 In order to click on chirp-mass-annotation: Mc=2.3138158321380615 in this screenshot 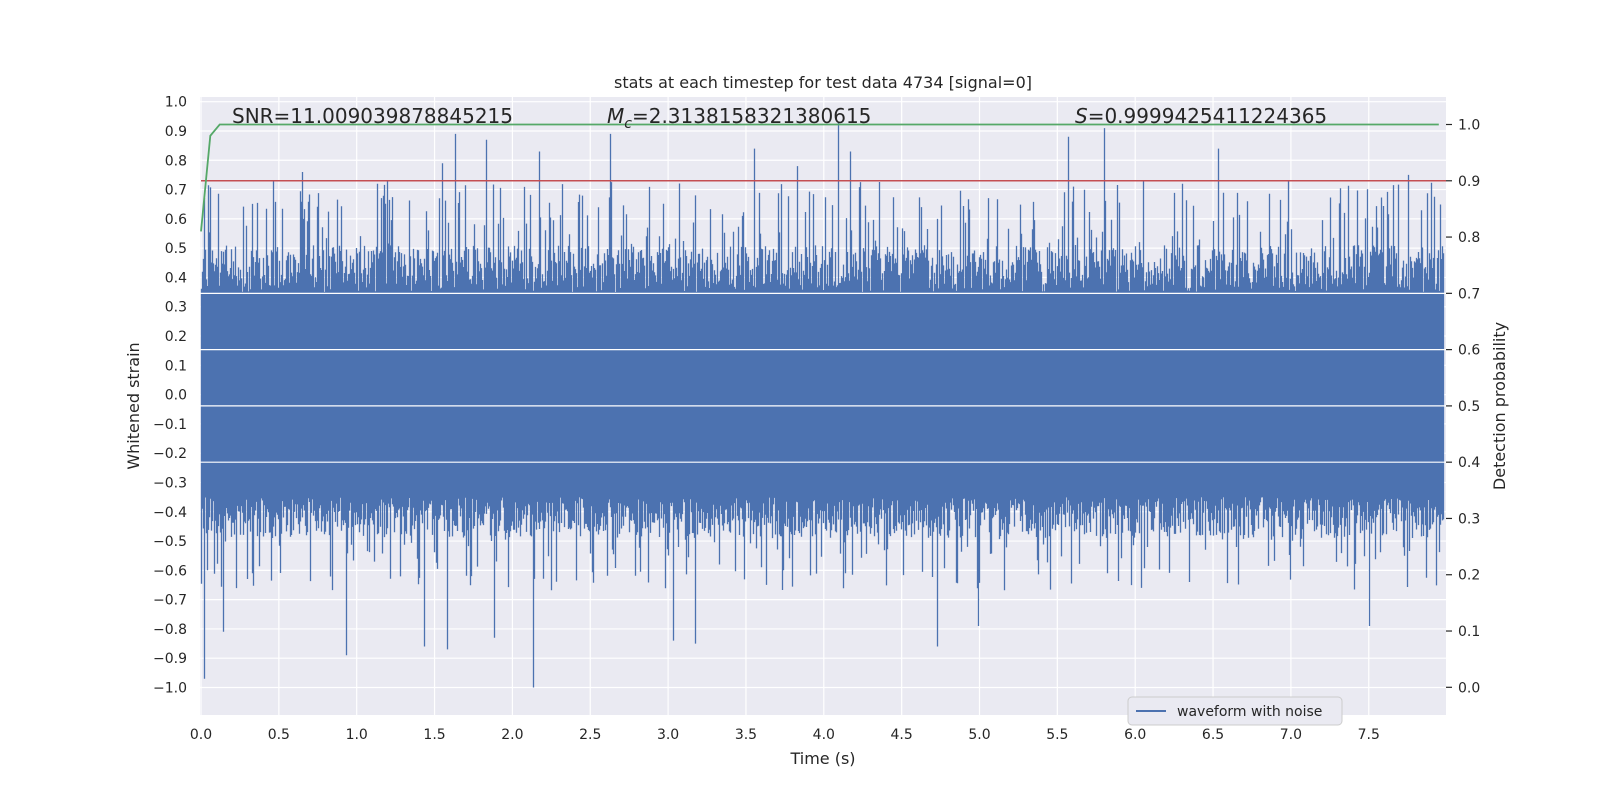, I will do `click(739, 118)`.